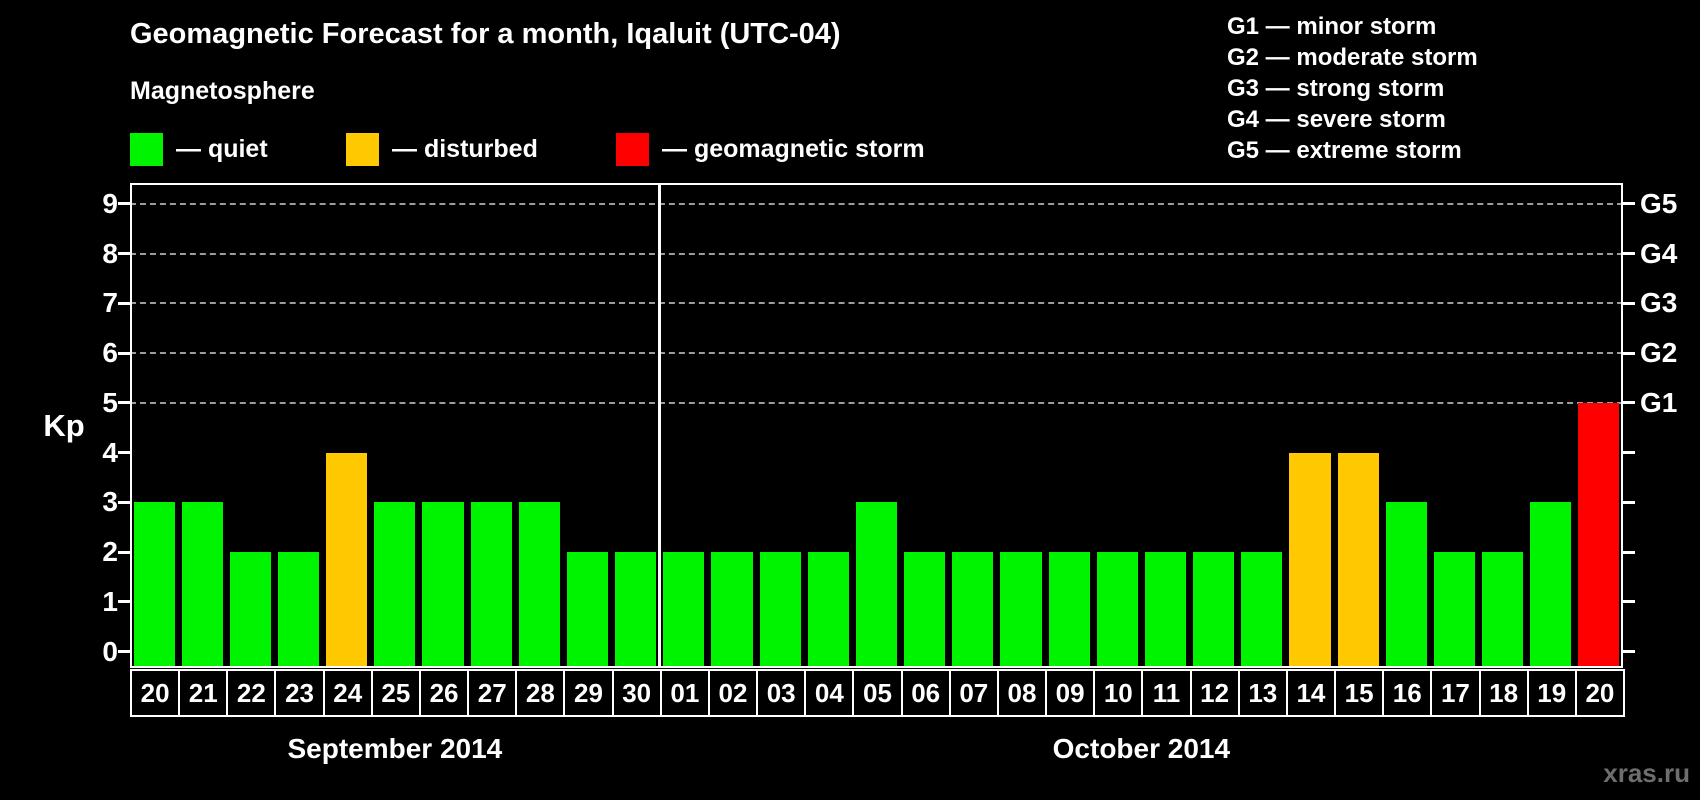 This screenshot has width=1700, height=800. What do you see at coordinates (492, 693) in the screenshot?
I see `day-label-september-27: 27` at bounding box center [492, 693].